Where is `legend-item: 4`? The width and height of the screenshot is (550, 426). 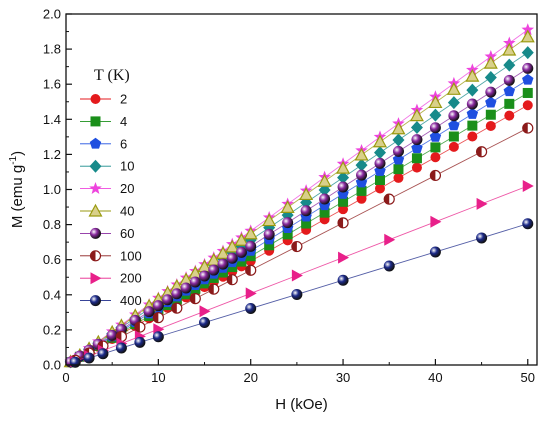 legend-item: 4 is located at coordinates (103, 121).